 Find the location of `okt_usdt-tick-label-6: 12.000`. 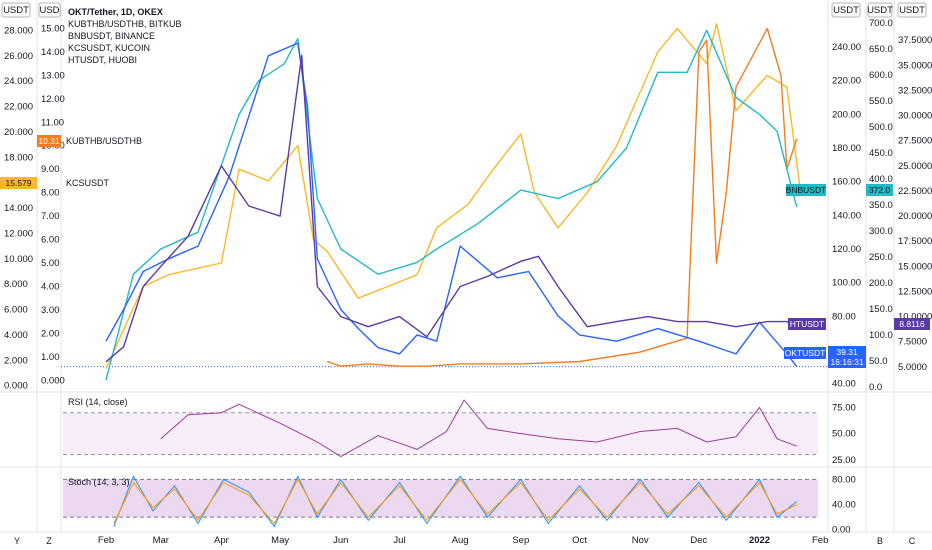

okt_usdt-tick-label-6: 12.000 is located at coordinates (18, 233).